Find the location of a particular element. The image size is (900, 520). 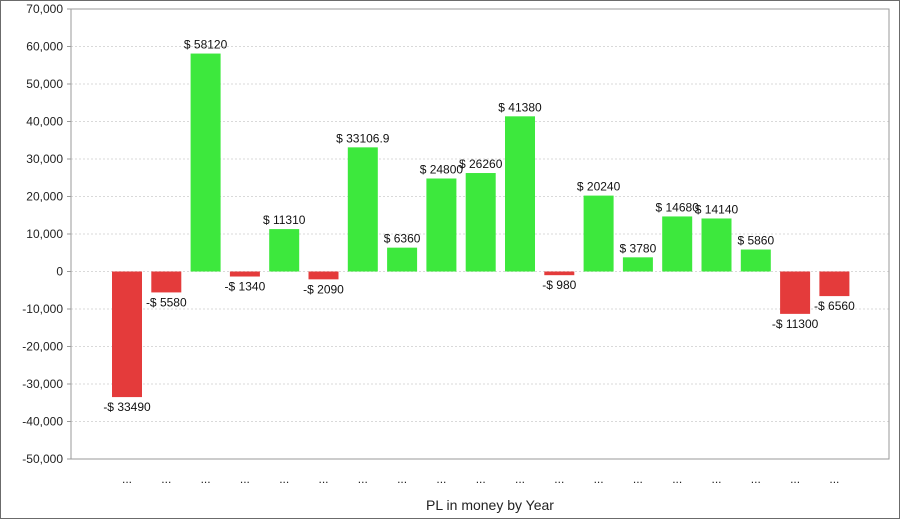

bar-data-label: $ 6360 is located at coordinates (402, 239).